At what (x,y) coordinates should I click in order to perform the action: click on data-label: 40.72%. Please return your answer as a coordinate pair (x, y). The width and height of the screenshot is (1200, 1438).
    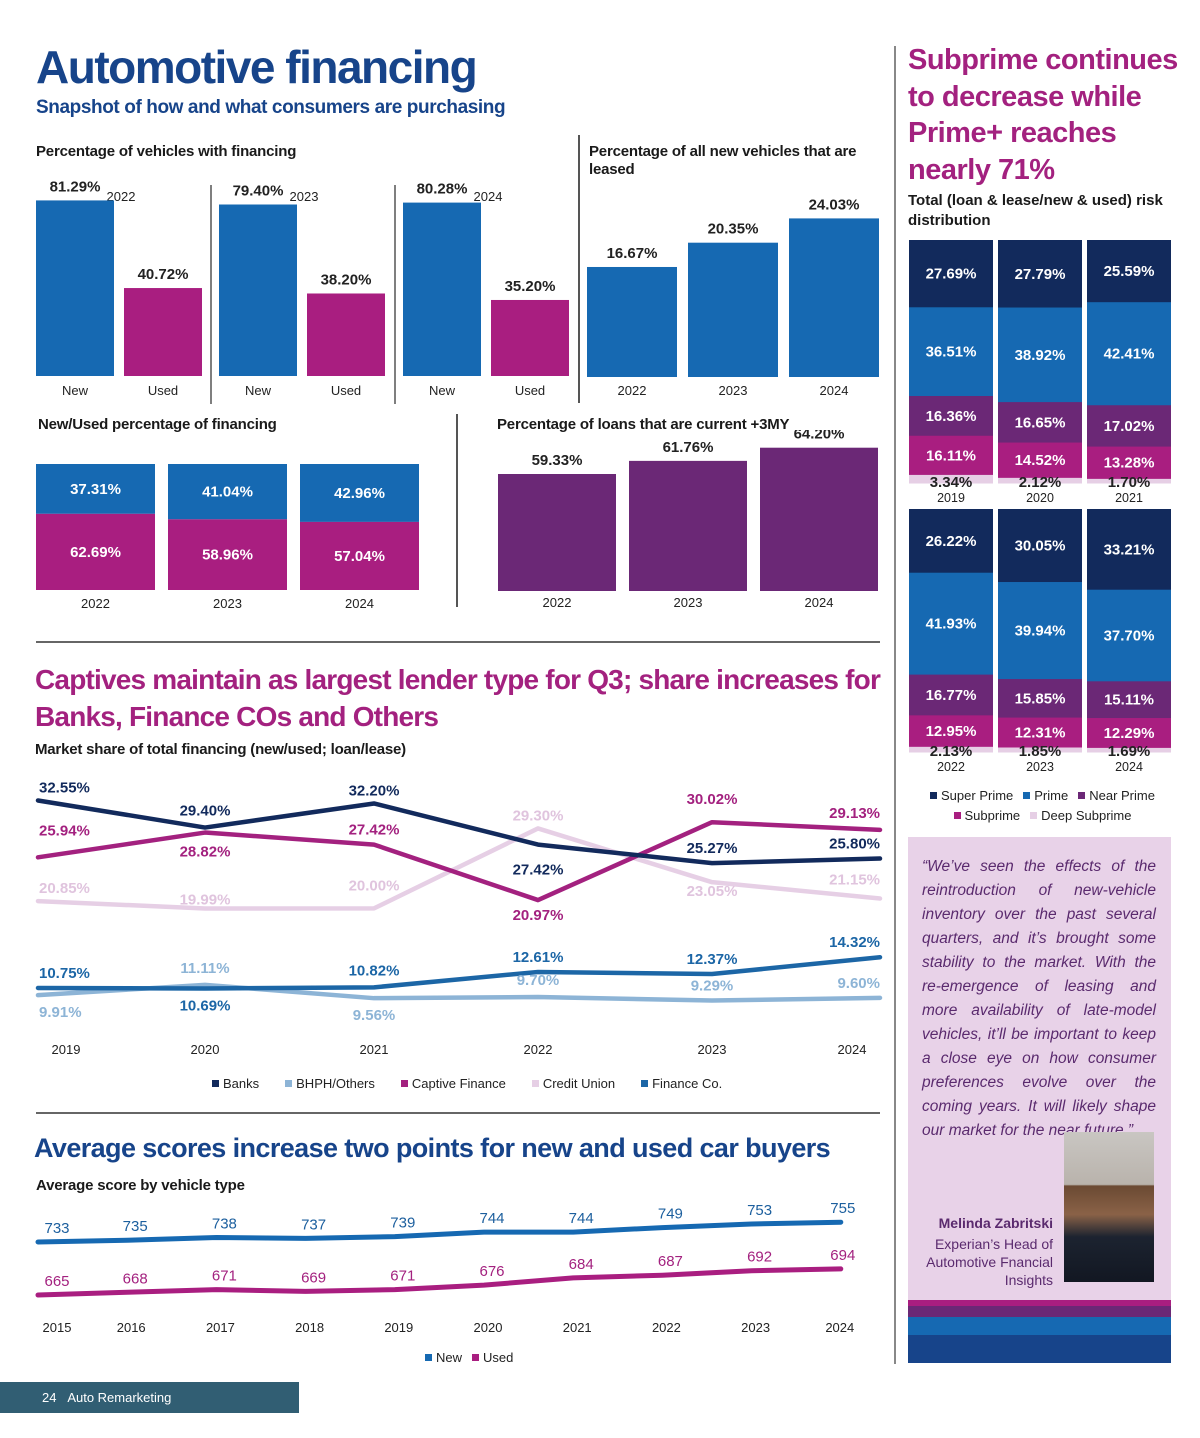
    Looking at the image, I should click on (163, 274).